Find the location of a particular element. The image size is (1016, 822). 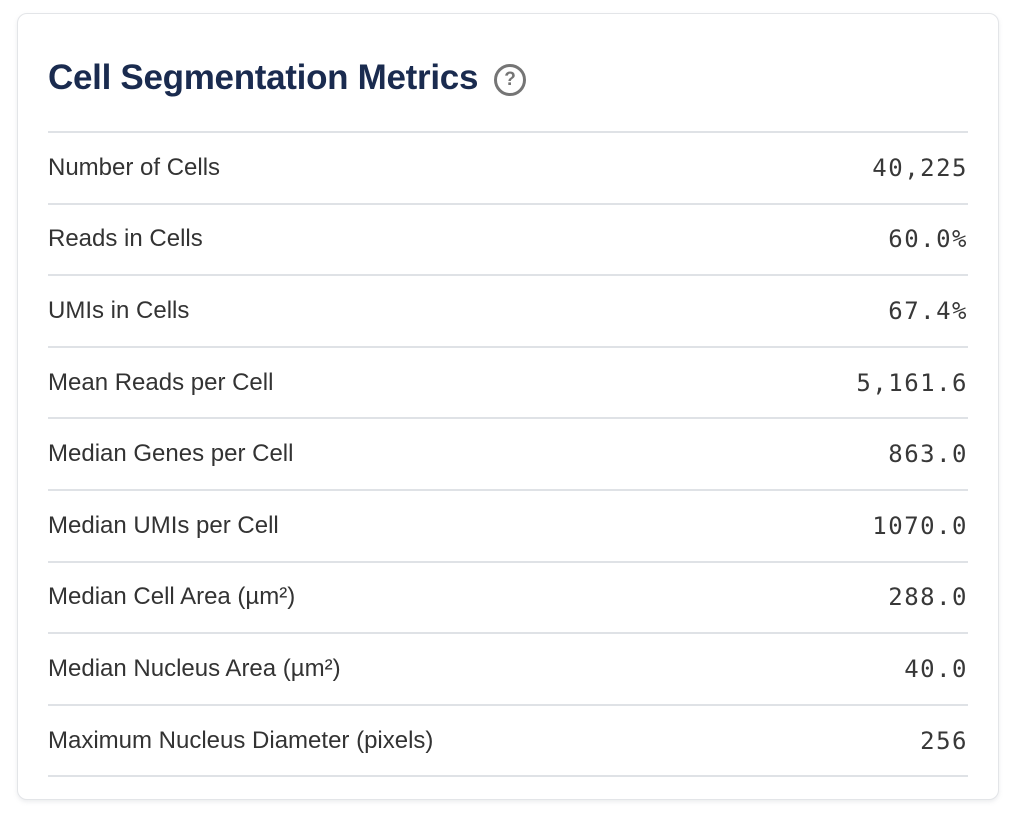

metric-value: 863.0 is located at coordinates (928, 454).